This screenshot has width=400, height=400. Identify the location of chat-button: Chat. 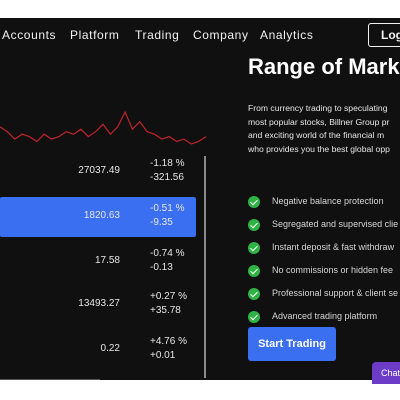
(386, 373).